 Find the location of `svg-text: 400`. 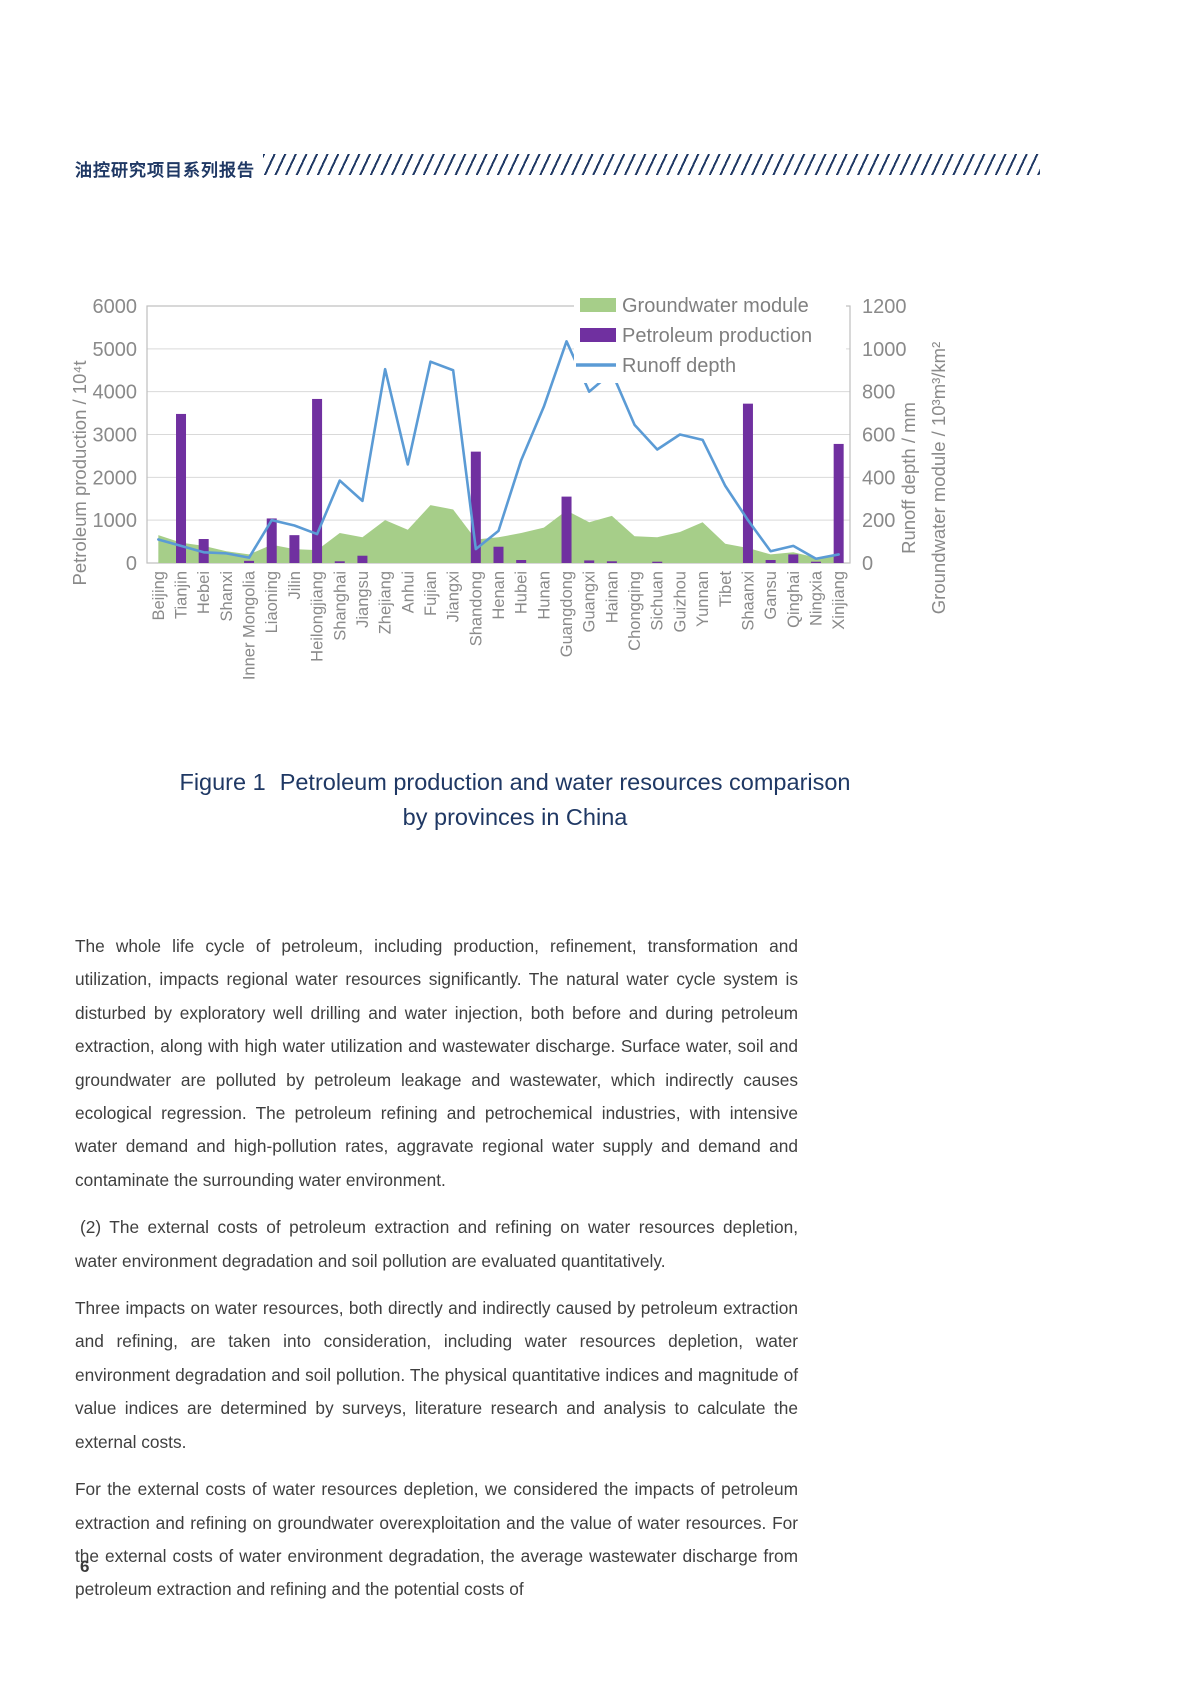

svg-text: 400 is located at coordinates (878, 478).